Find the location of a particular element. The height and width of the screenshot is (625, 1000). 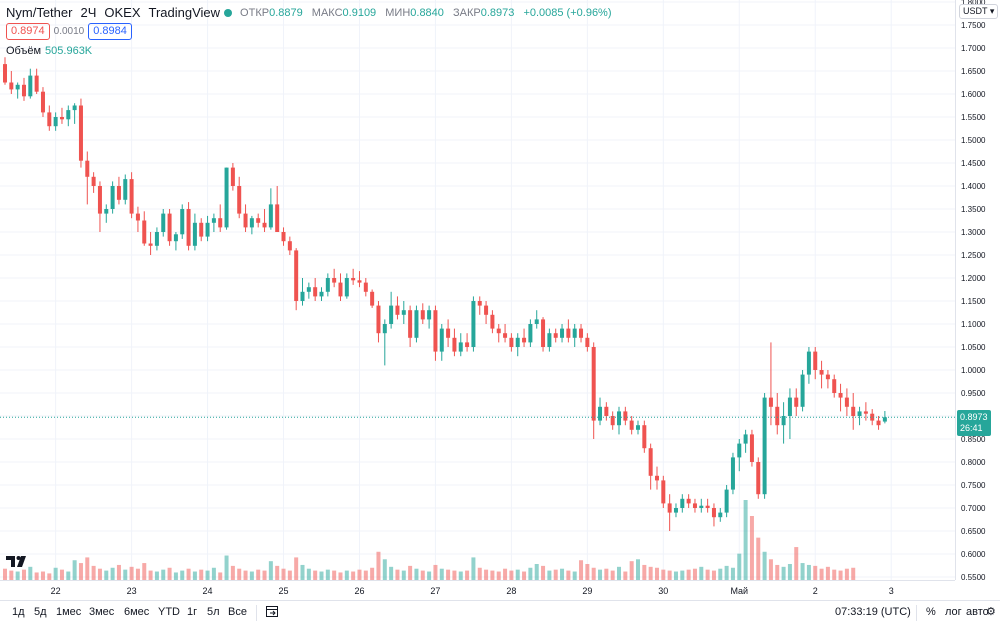

range-1m: 1мес is located at coordinates (69, 612).